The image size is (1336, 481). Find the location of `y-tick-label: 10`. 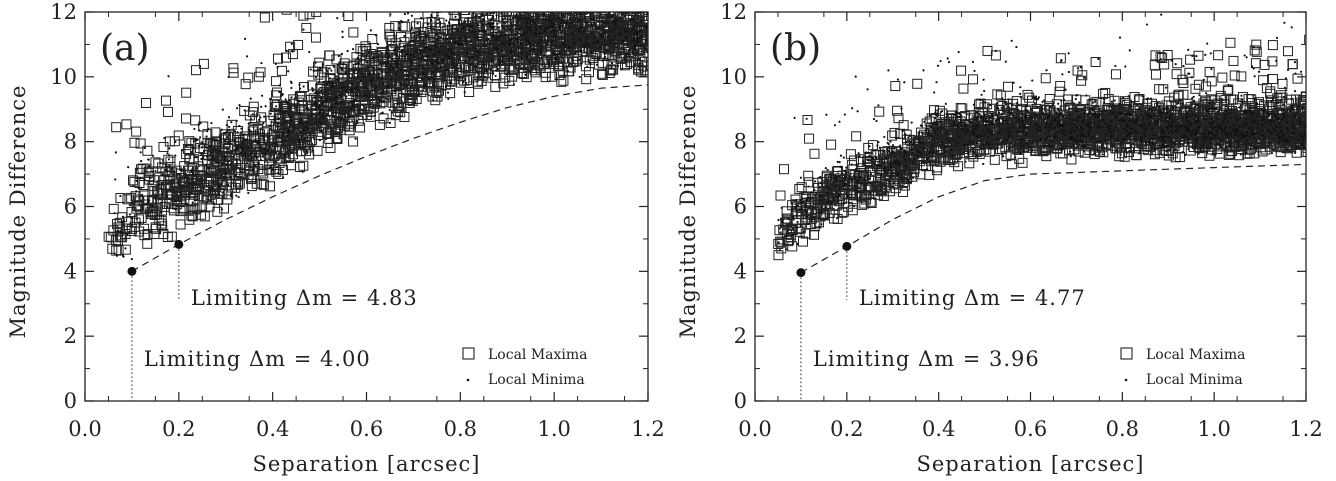

y-tick-label: 10 is located at coordinates (63, 77).